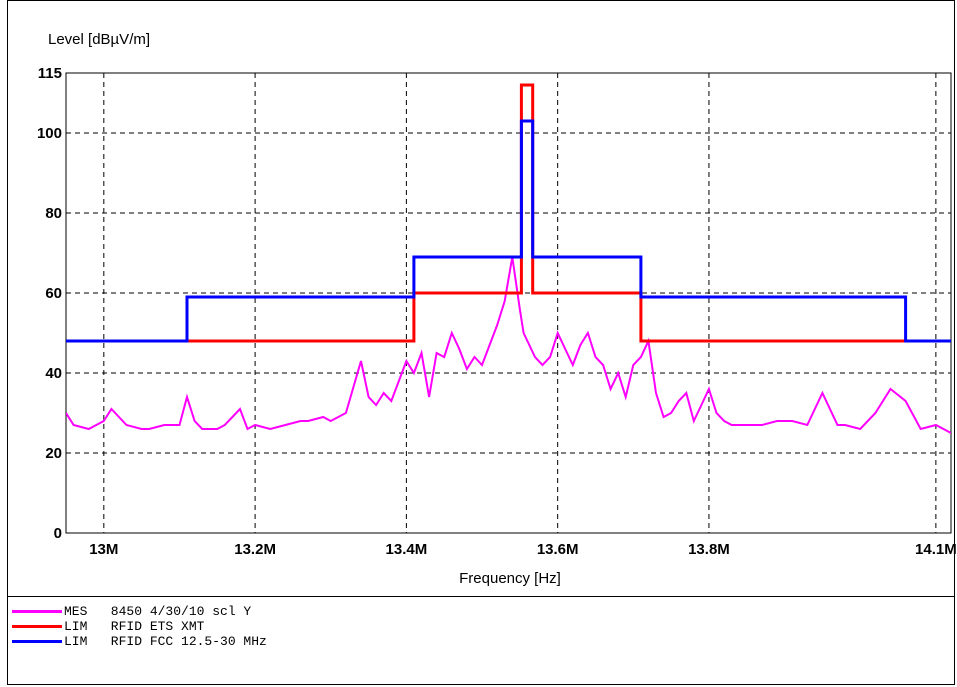 This screenshot has height=687, width=957. I want to click on x-tick-label: 13.2M, so click(255, 549).